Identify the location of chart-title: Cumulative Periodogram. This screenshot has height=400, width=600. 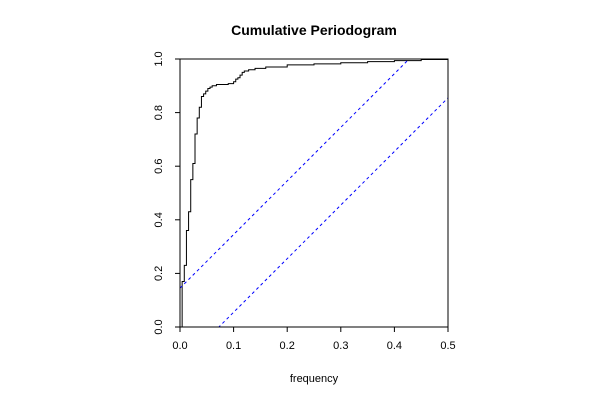
(314, 30).